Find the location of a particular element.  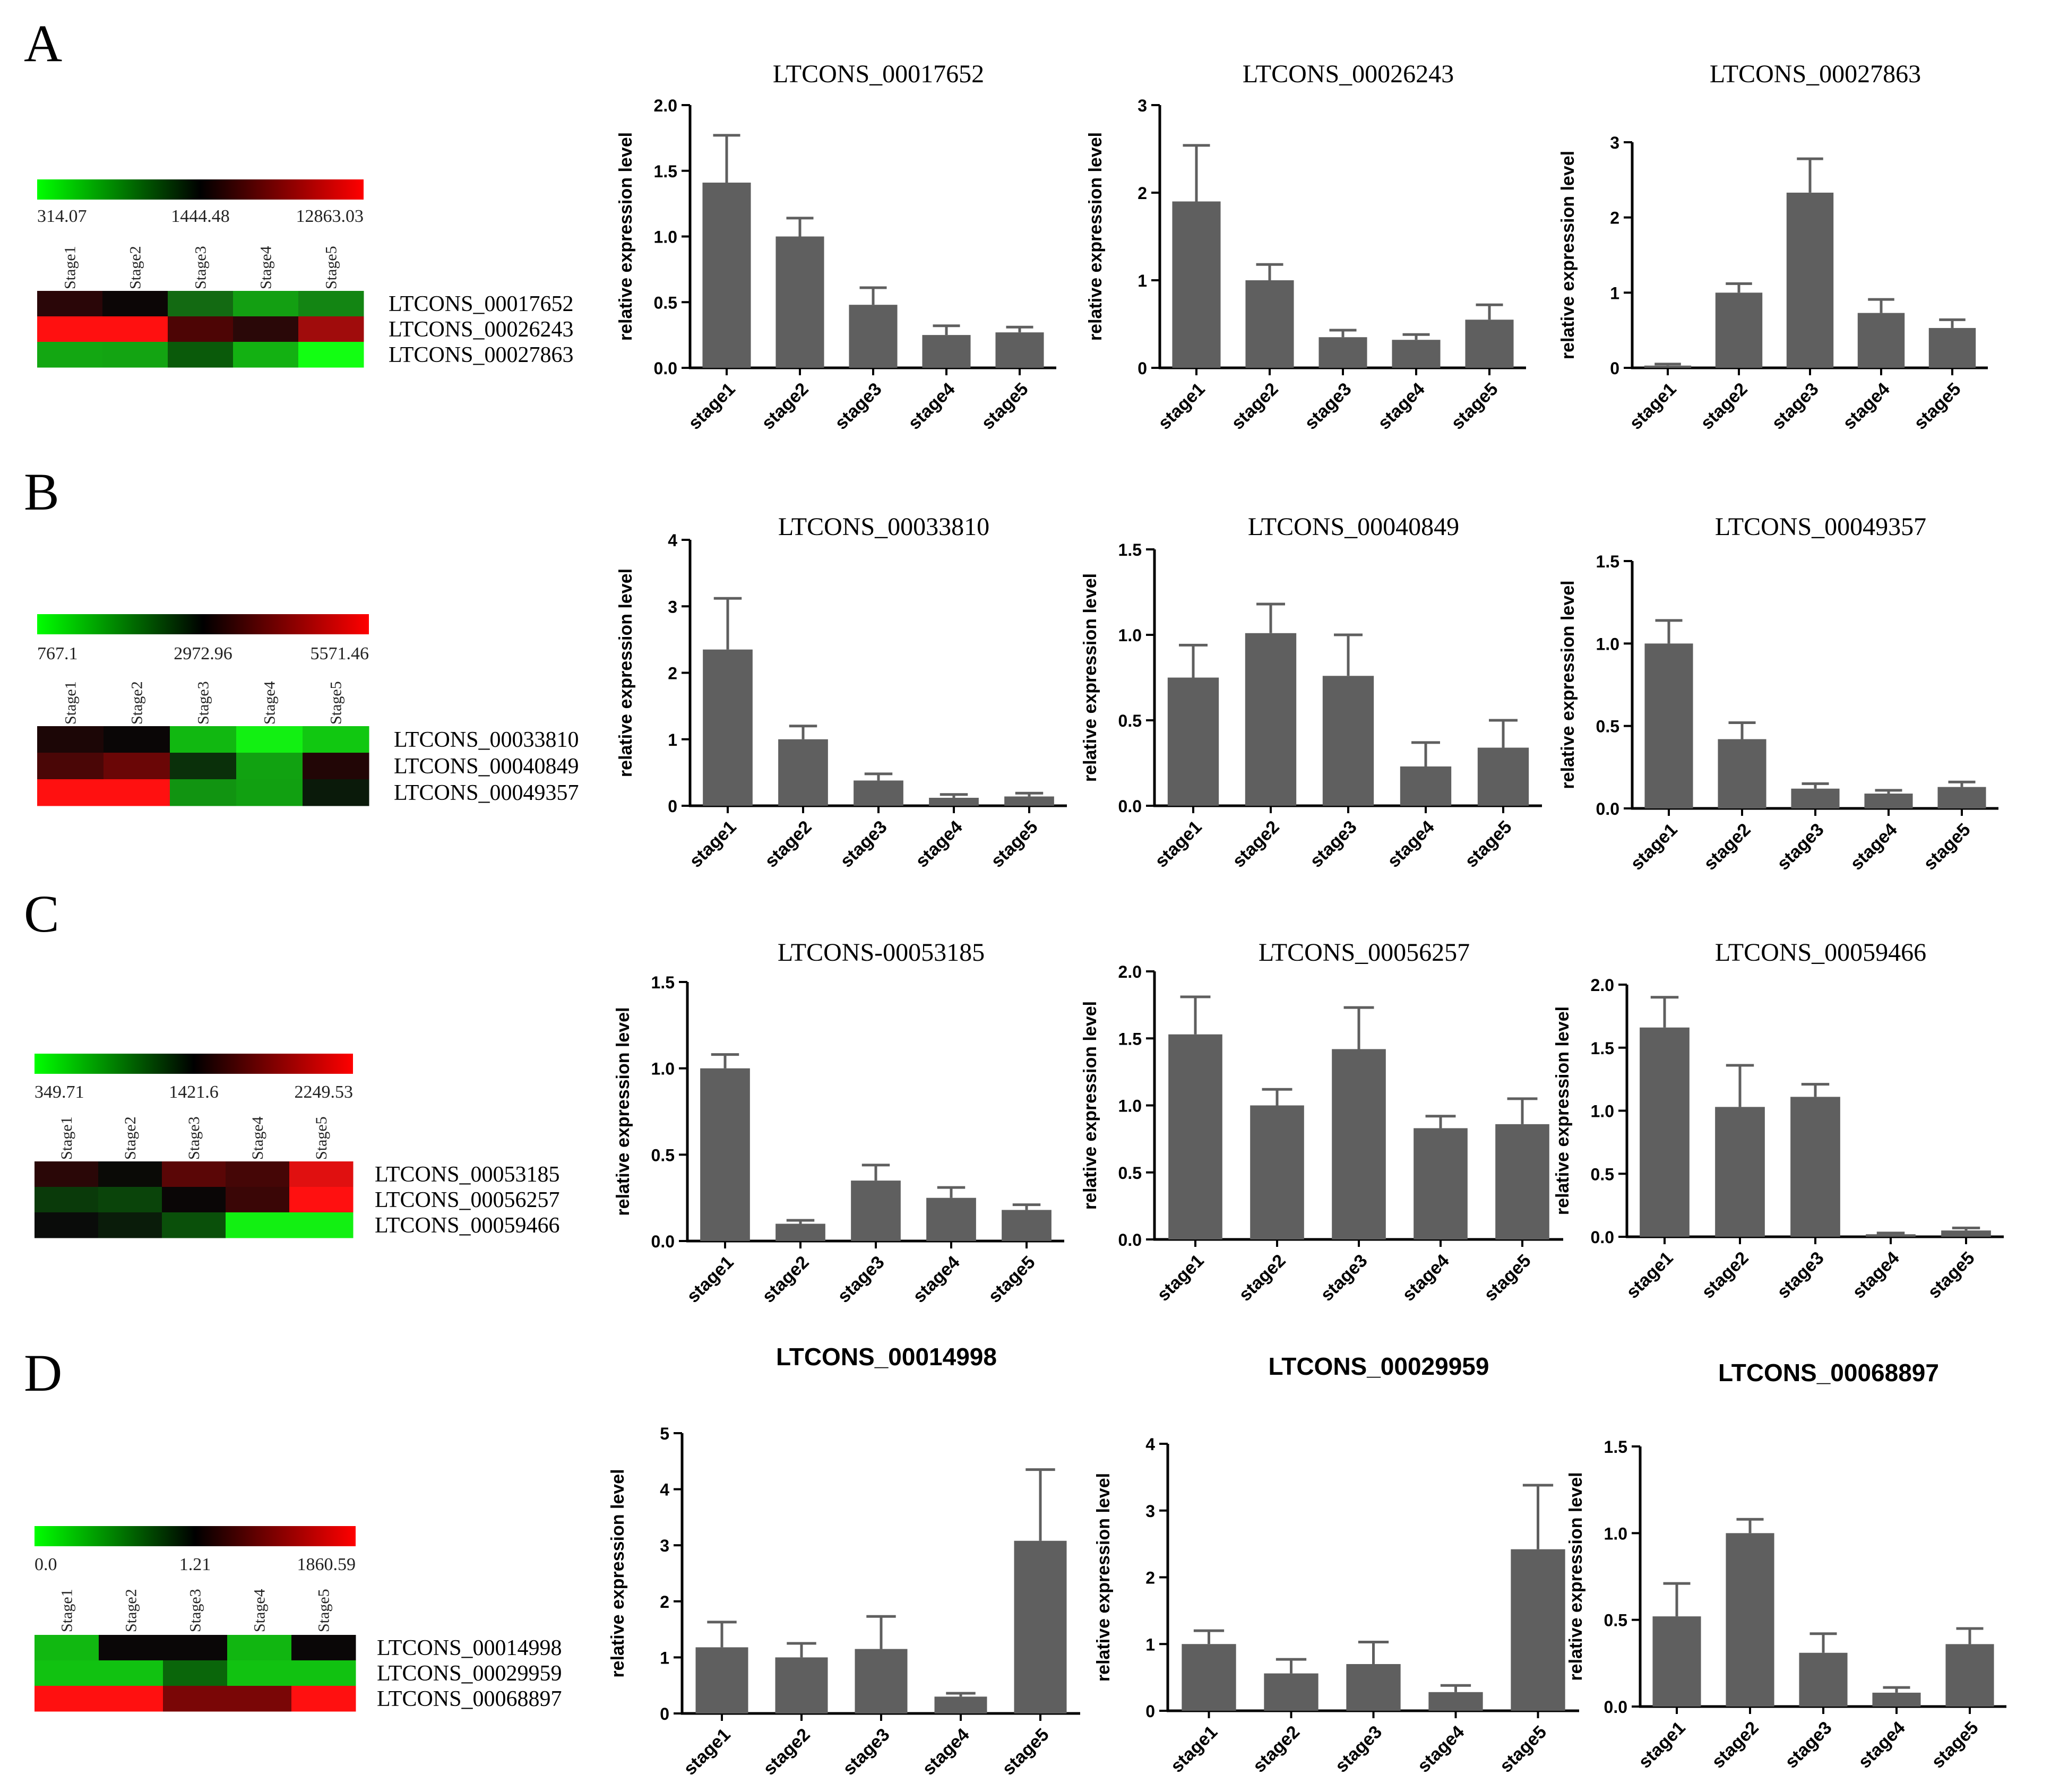

color-scale-label: 2249.53 is located at coordinates (325, 1092).